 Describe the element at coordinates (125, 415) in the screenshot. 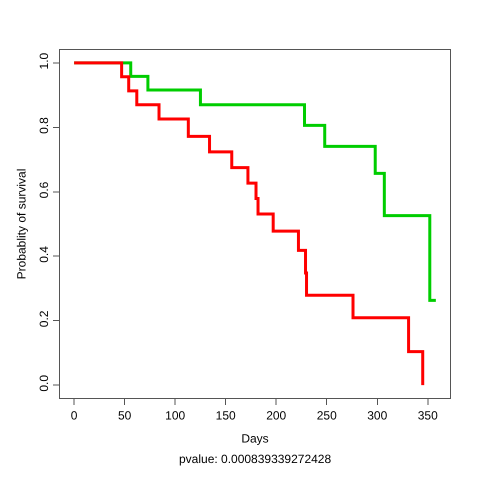

I see `x-tick-label: 50` at that location.